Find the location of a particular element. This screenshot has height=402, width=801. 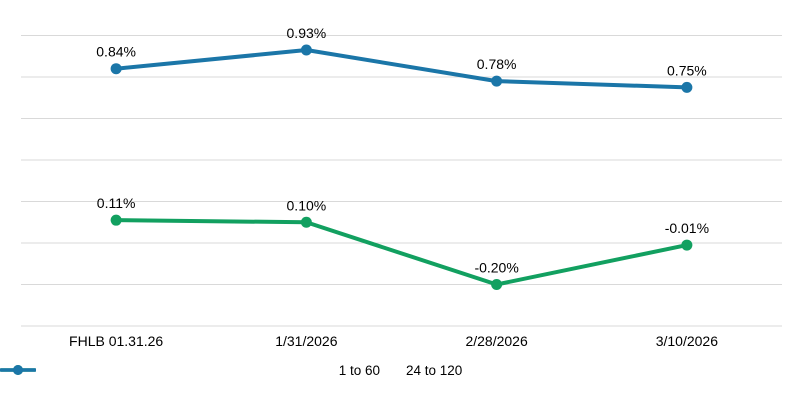

data-label-24-to-120: 0.78% is located at coordinates (497, 64).